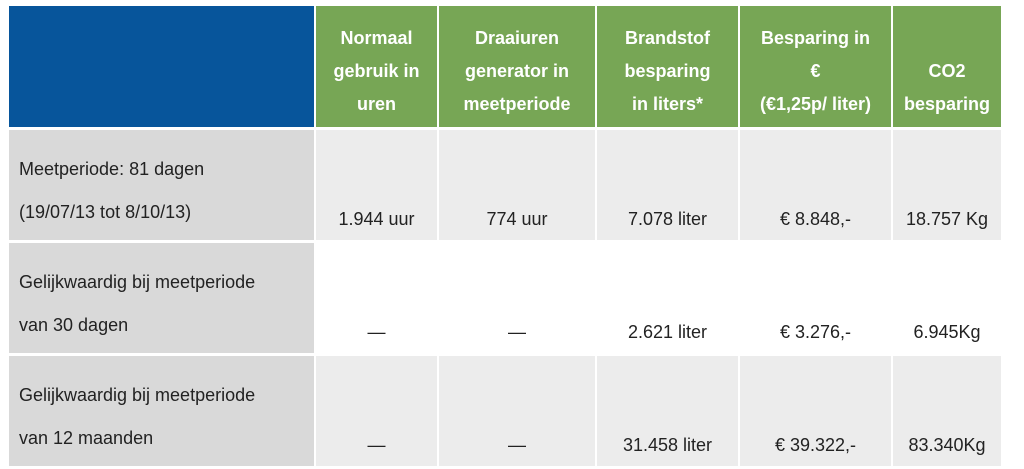 The height and width of the screenshot is (469, 1024). Describe the element at coordinates (377, 68) in the screenshot. I see `header-normaal-gebruik: Normaal gebruik in uren` at that location.